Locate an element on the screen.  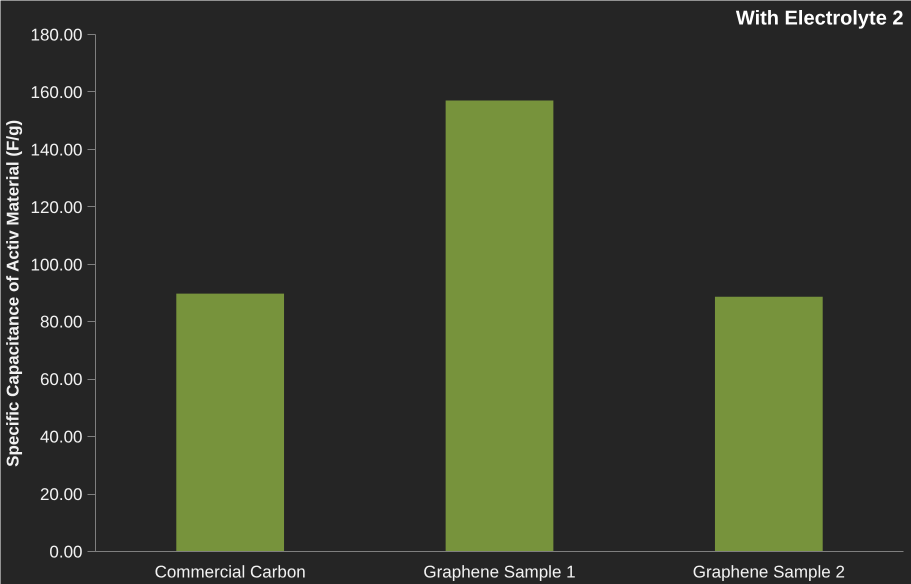
y-tick-label: 0.00 is located at coordinates (66, 552).